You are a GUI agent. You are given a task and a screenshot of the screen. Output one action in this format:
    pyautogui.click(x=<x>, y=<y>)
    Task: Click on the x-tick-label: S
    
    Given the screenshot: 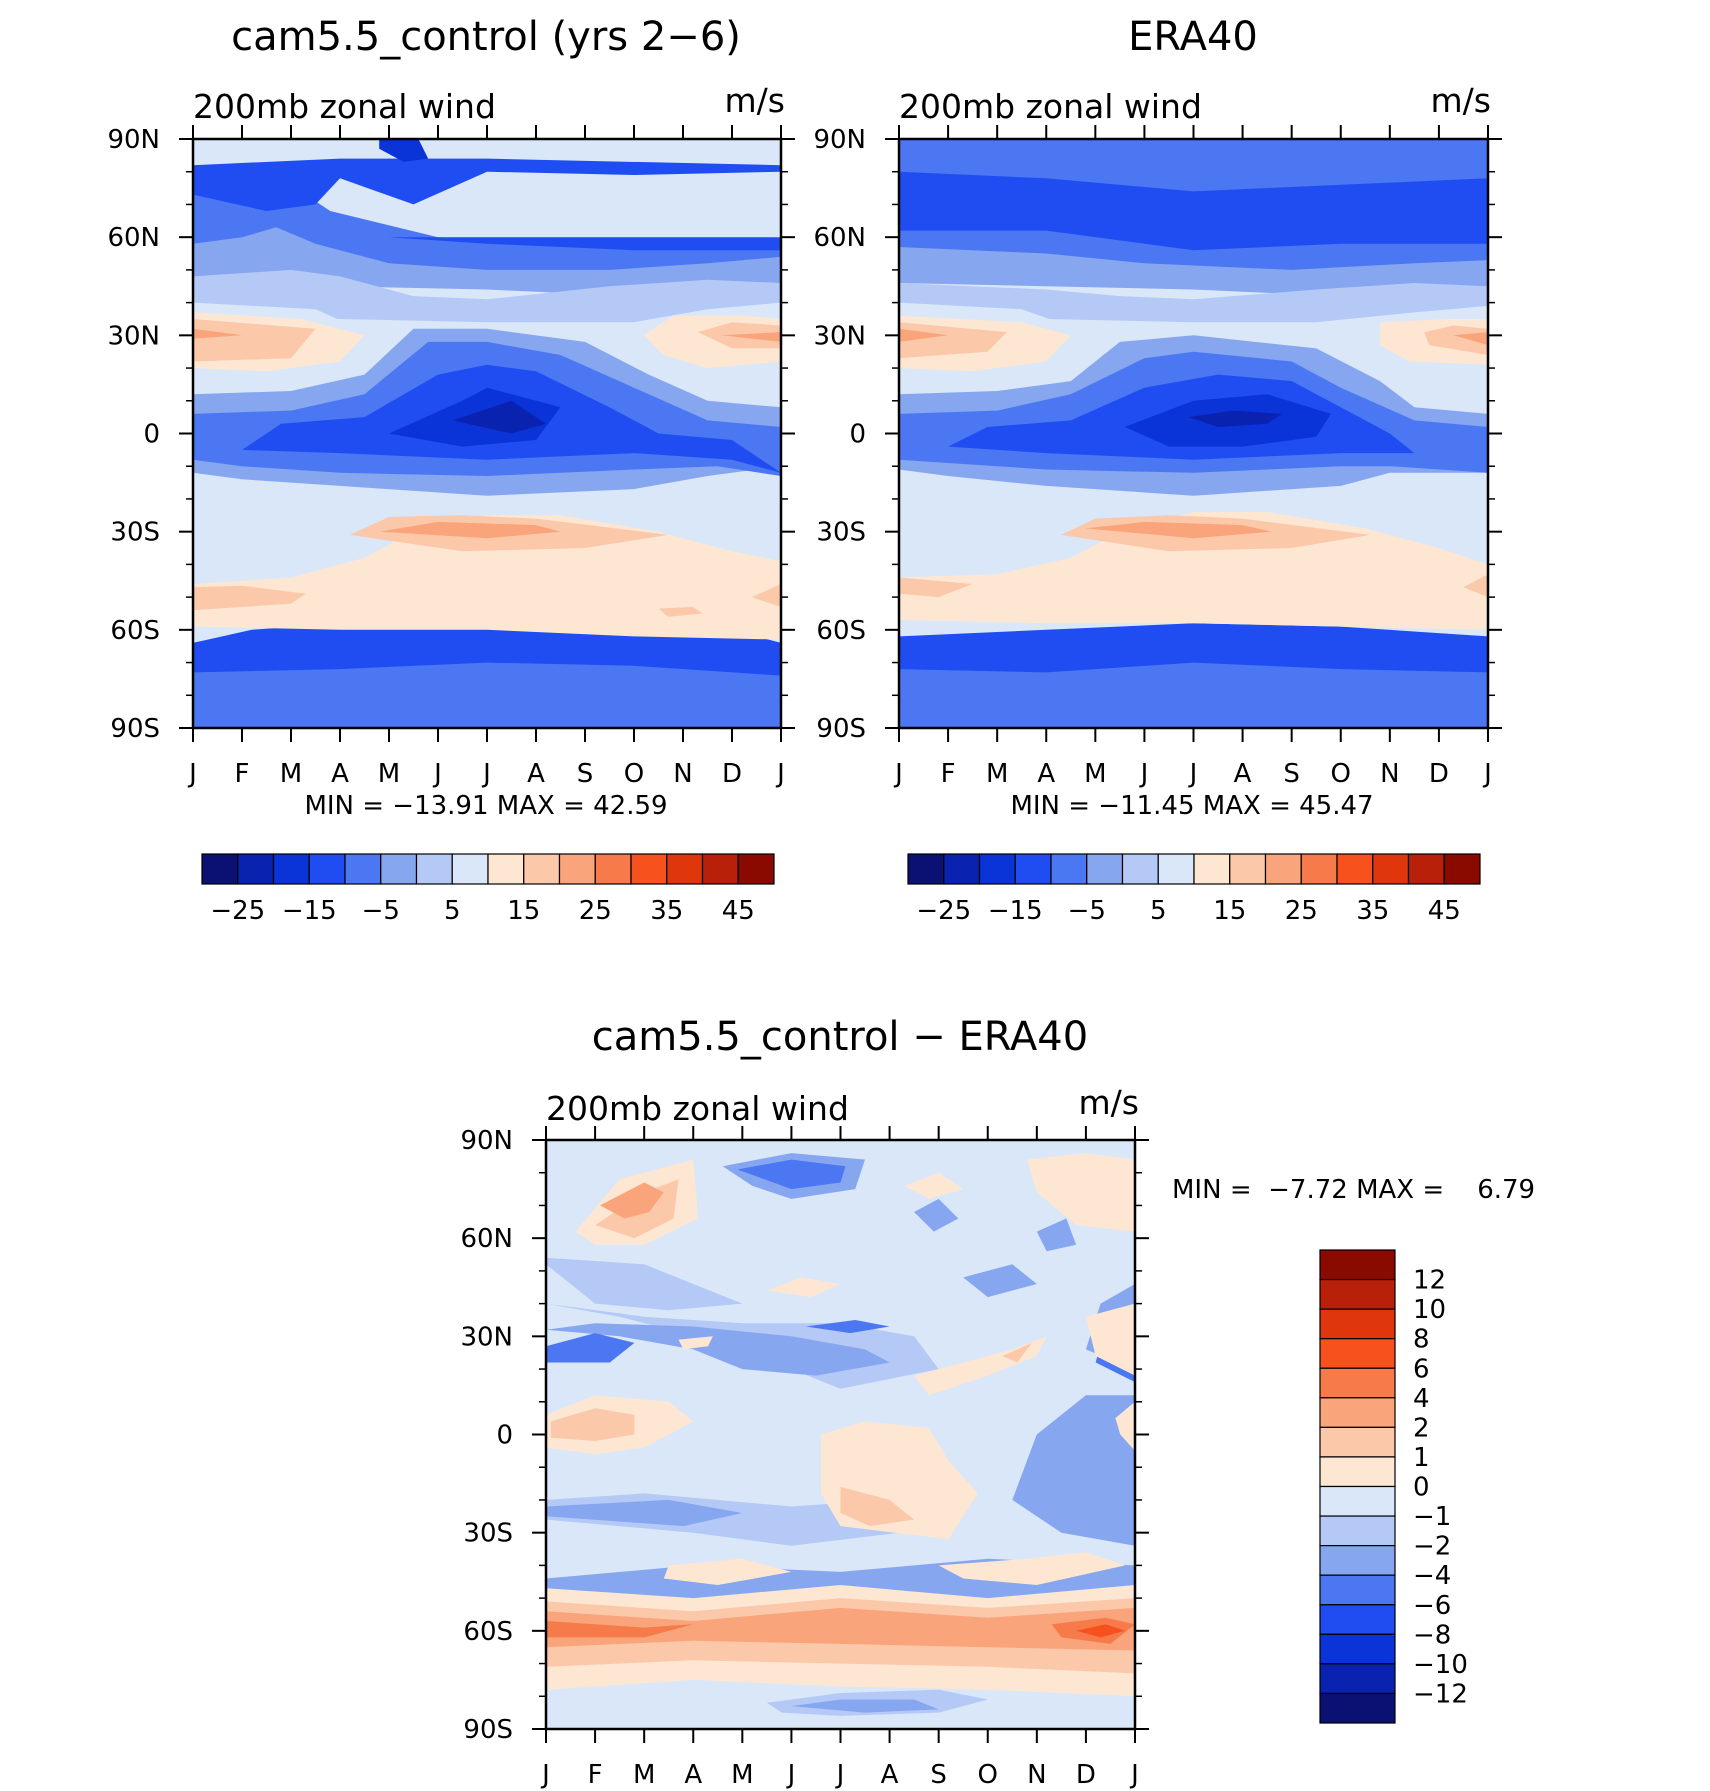 What is the action you would take?
    pyautogui.click(x=585, y=774)
    